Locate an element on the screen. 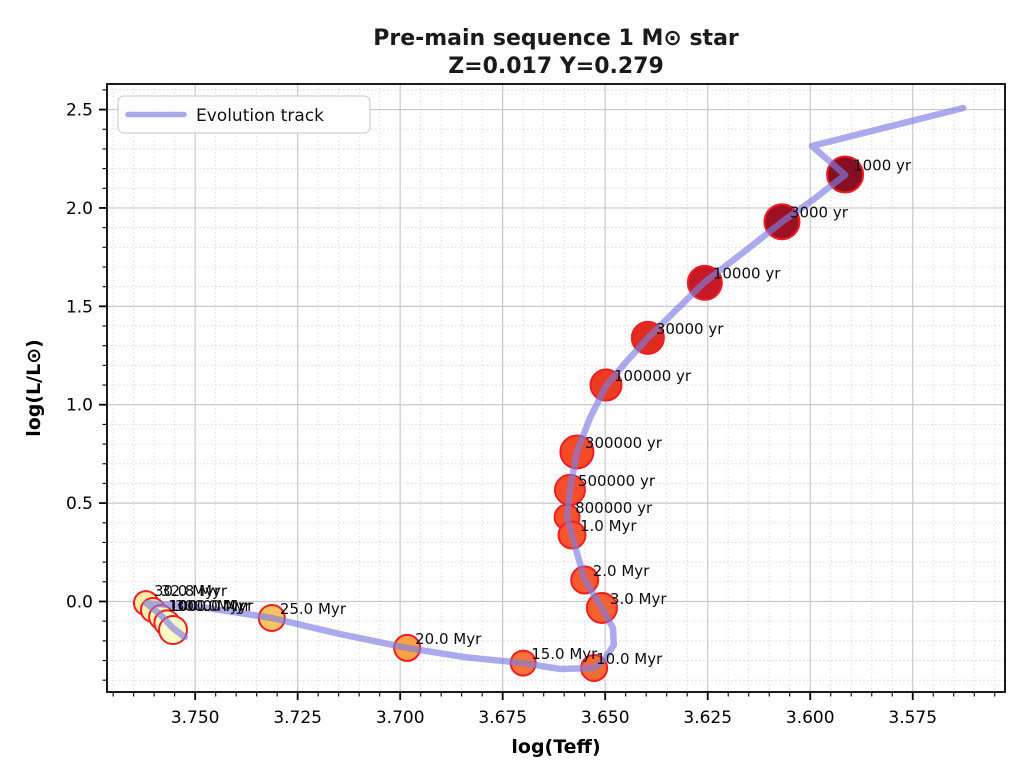 The height and width of the screenshot is (780, 1024). x-tick-label: 3.600 is located at coordinates (810, 718).